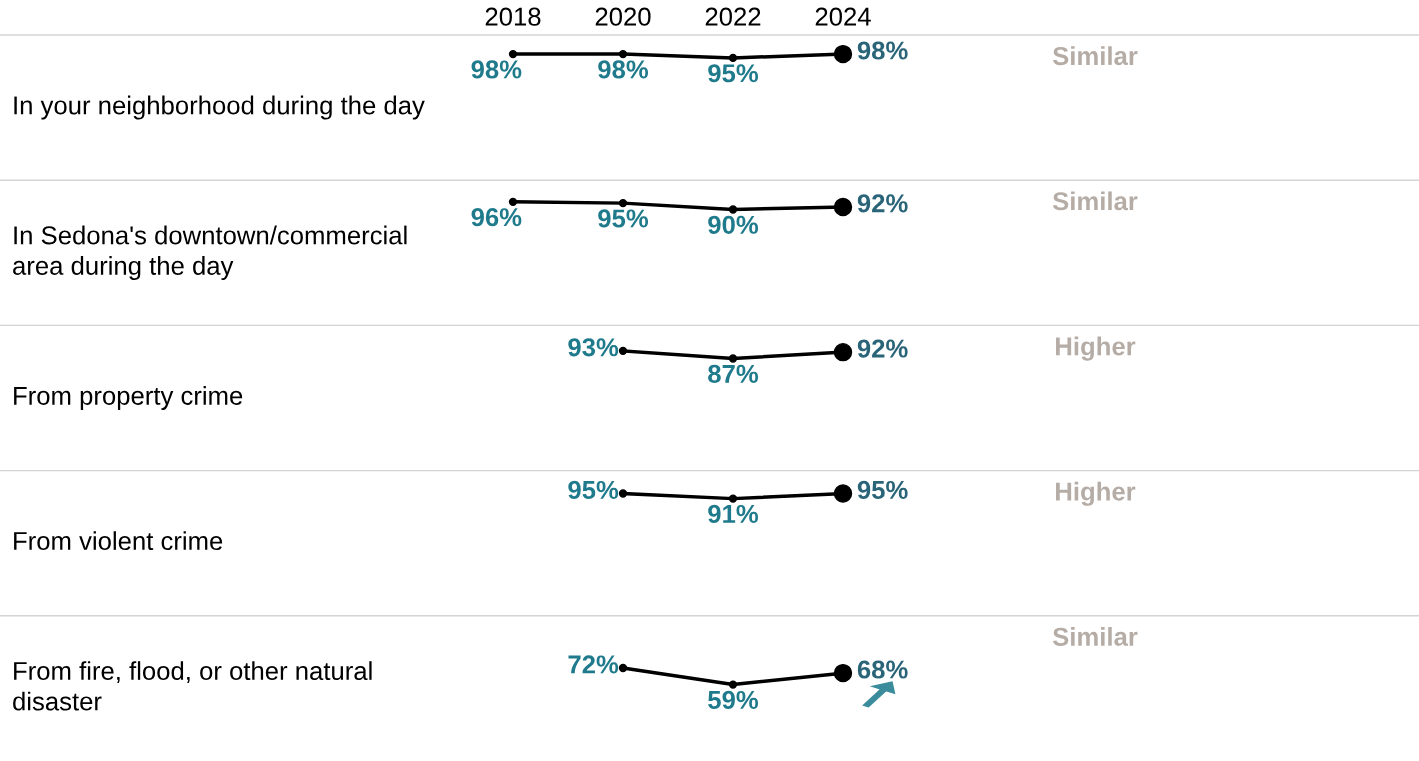 The width and height of the screenshot is (1419, 761). Describe the element at coordinates (593, 347) in the screenshot. I see `data-label: 93%` at that location.